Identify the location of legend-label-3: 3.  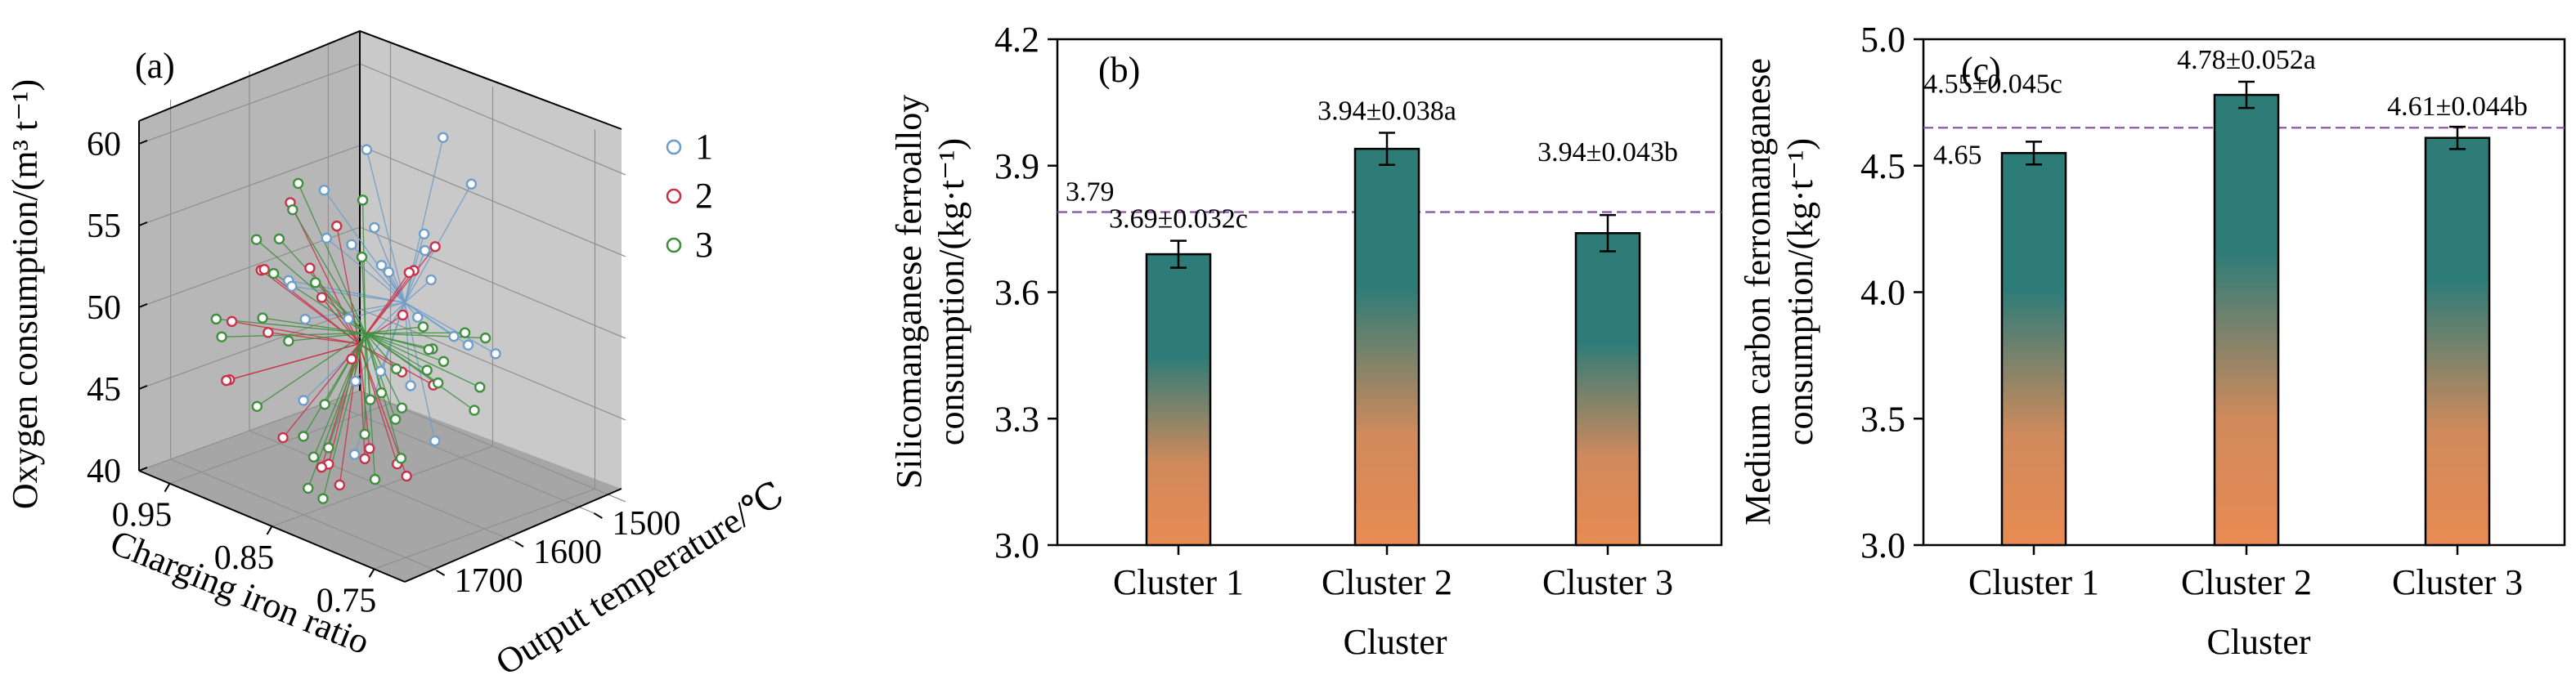
(704, 245).